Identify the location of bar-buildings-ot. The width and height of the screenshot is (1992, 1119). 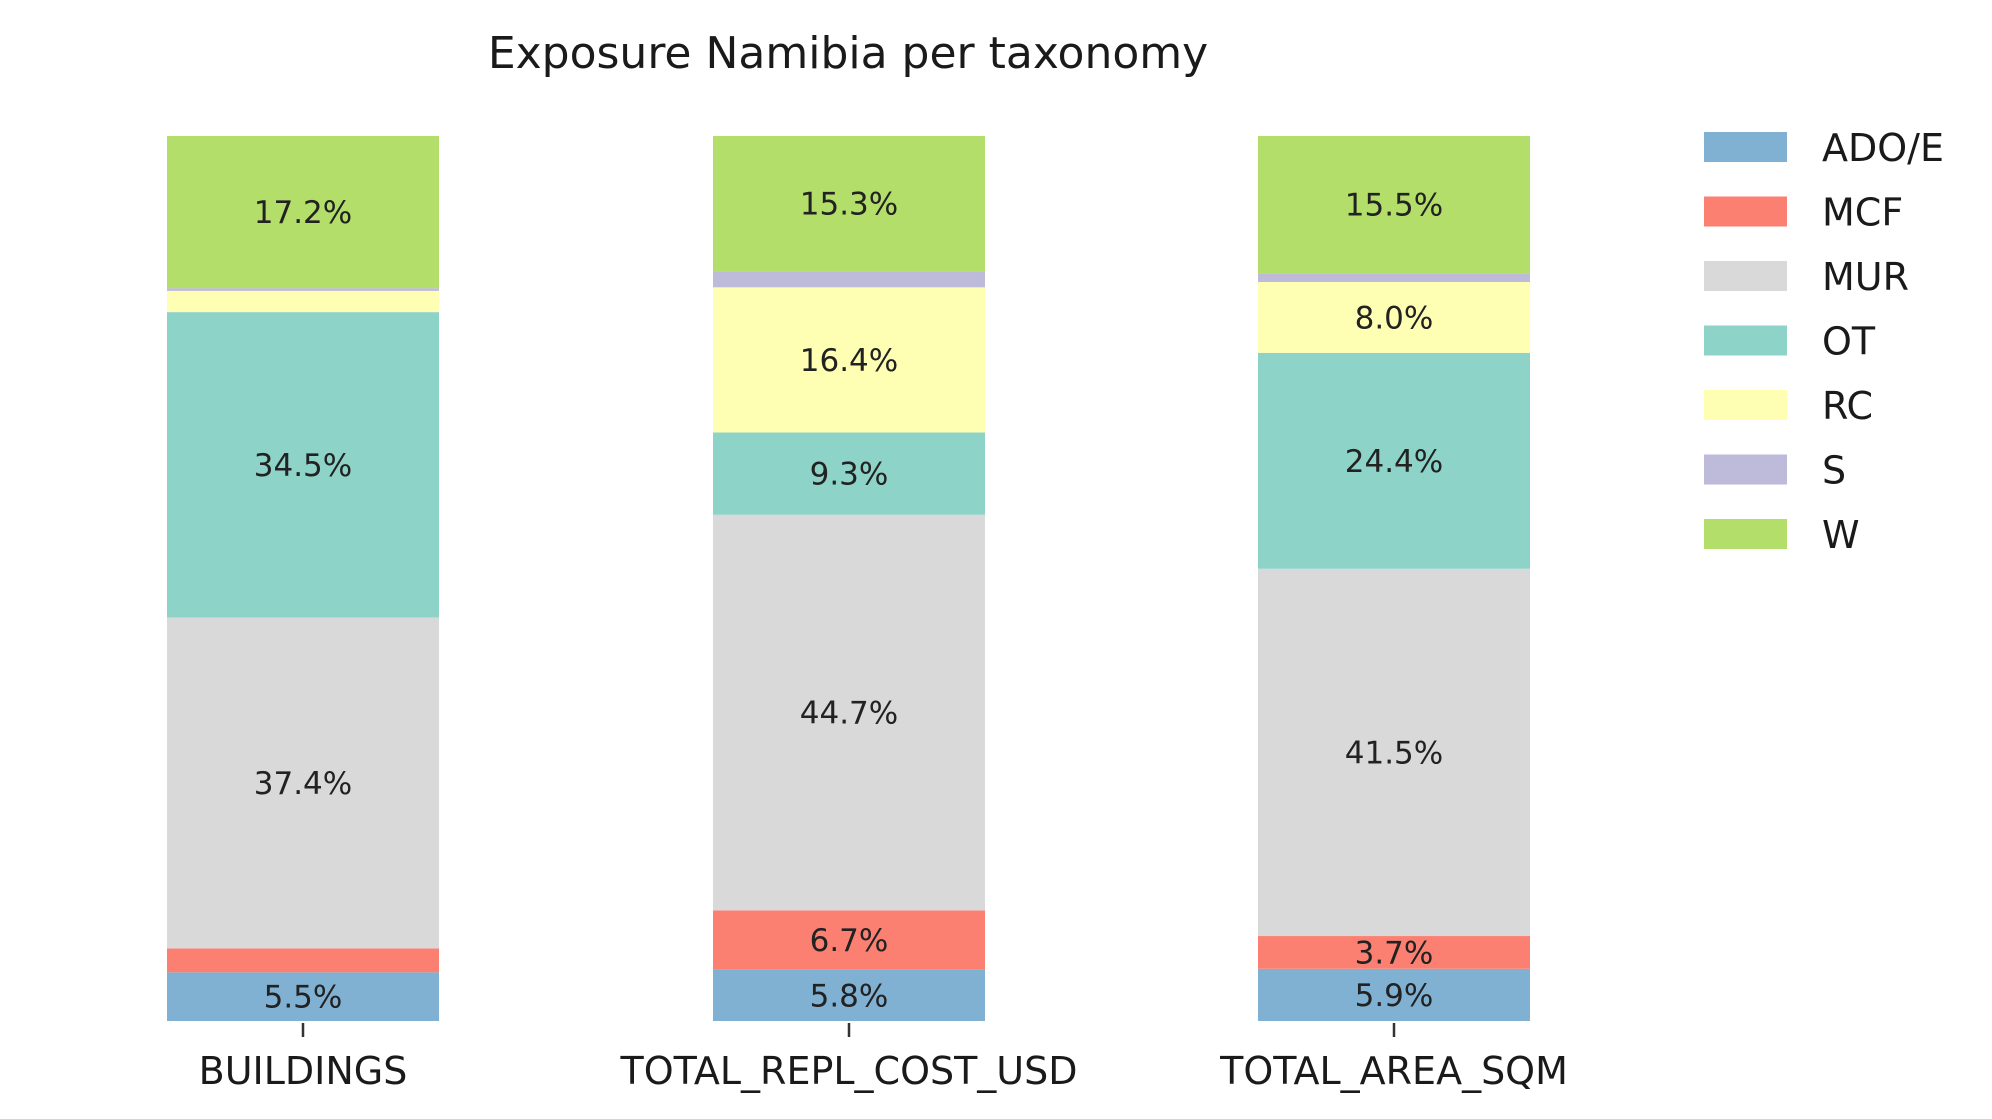
(303, 465).